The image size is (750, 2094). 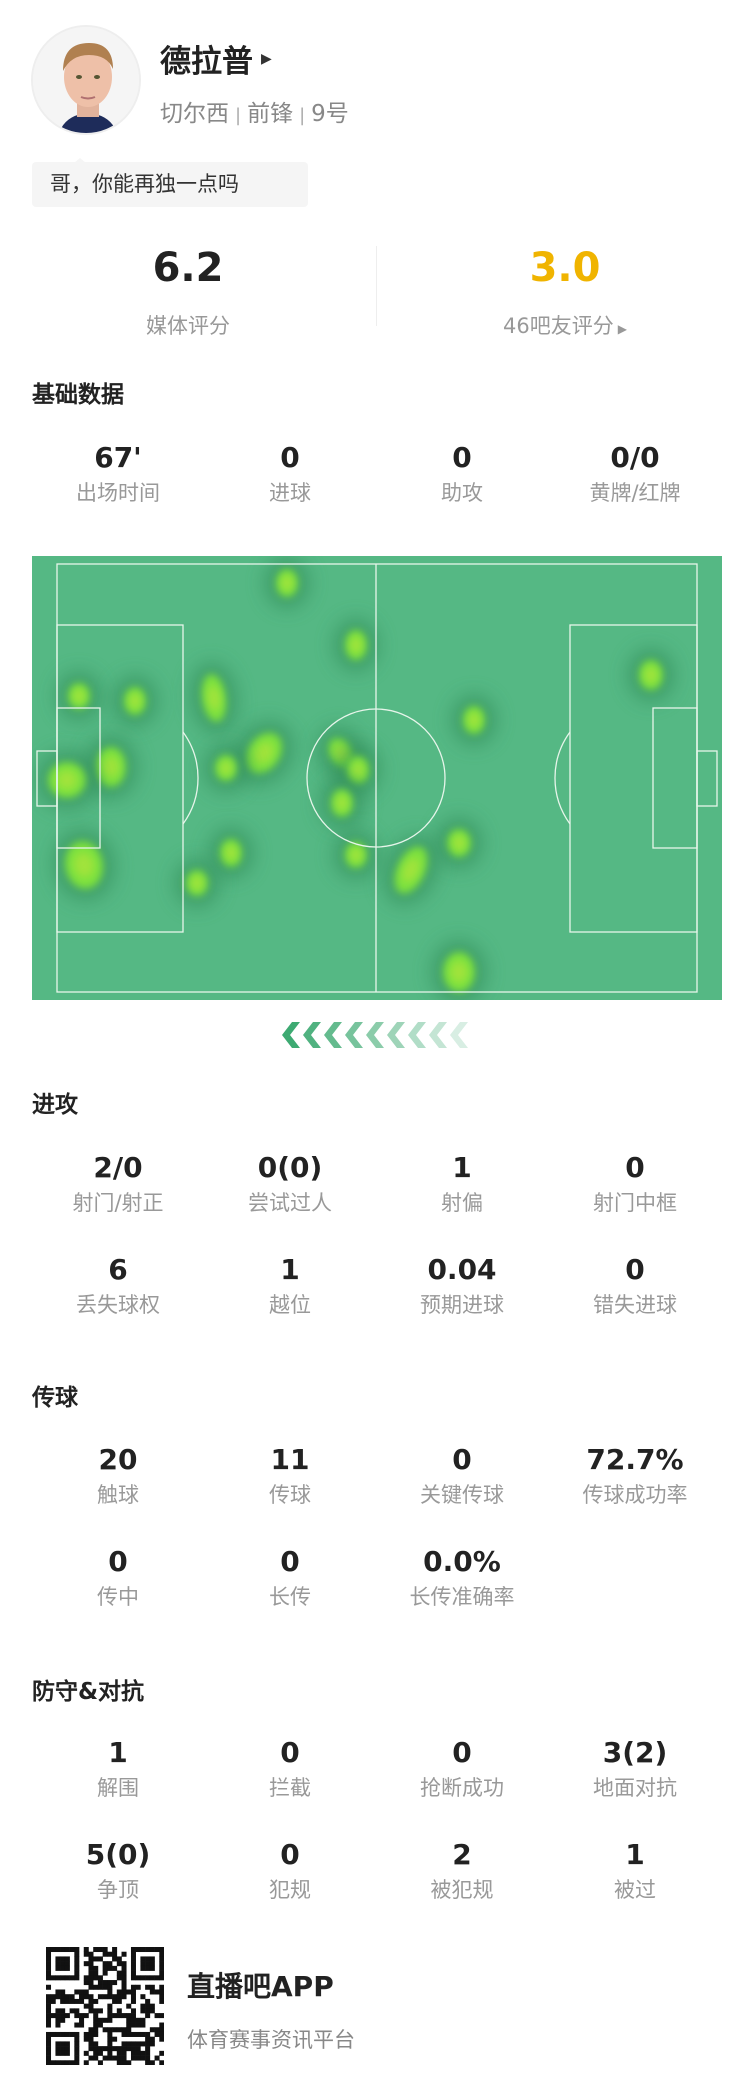 I want to click on stat-item: 20 触球, so click(x=118, y=1476).